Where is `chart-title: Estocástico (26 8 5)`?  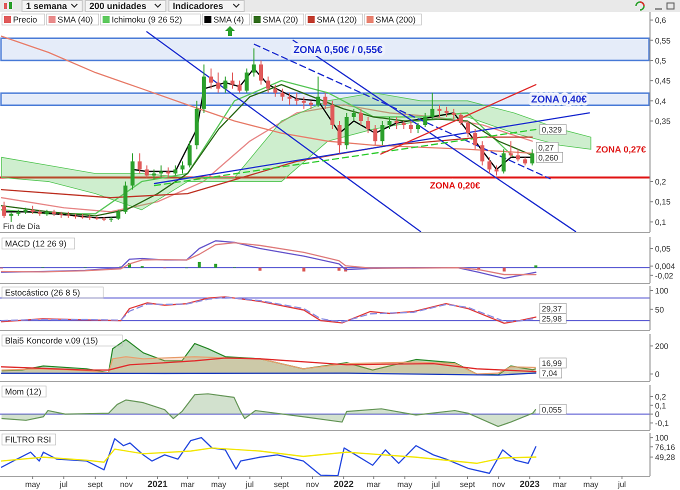
chart-title: Estocástico (26 8 5) is located at coordinates (42, 293).